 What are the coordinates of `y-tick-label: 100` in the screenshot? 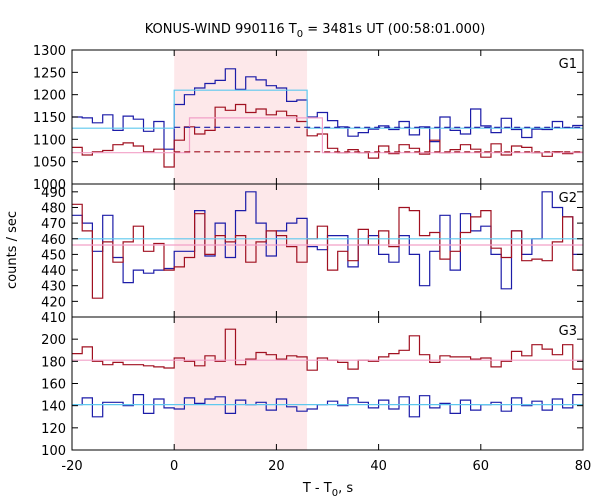 It's located at (53, 451).